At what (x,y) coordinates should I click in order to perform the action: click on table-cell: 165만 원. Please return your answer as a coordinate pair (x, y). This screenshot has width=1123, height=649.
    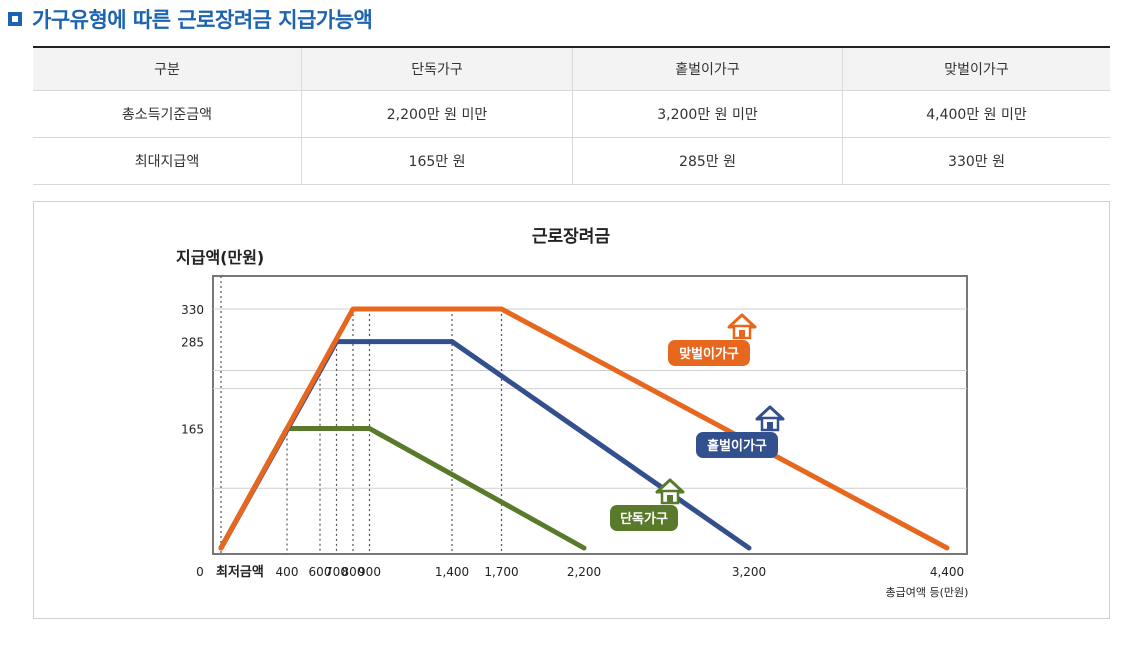
    Looking at the image, I should click on (437, 161).